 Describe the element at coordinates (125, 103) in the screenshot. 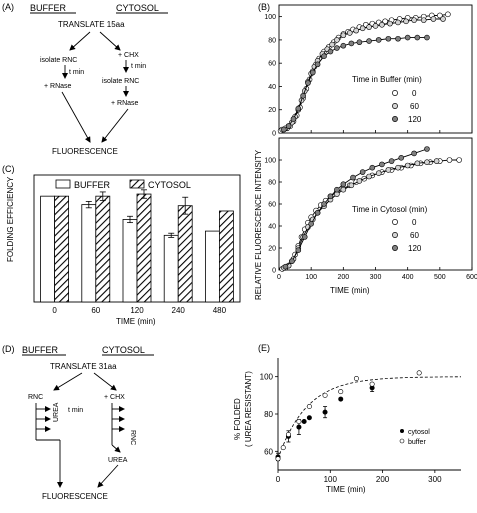

I see `panel-a-rnase-2: + RNase` at that location.